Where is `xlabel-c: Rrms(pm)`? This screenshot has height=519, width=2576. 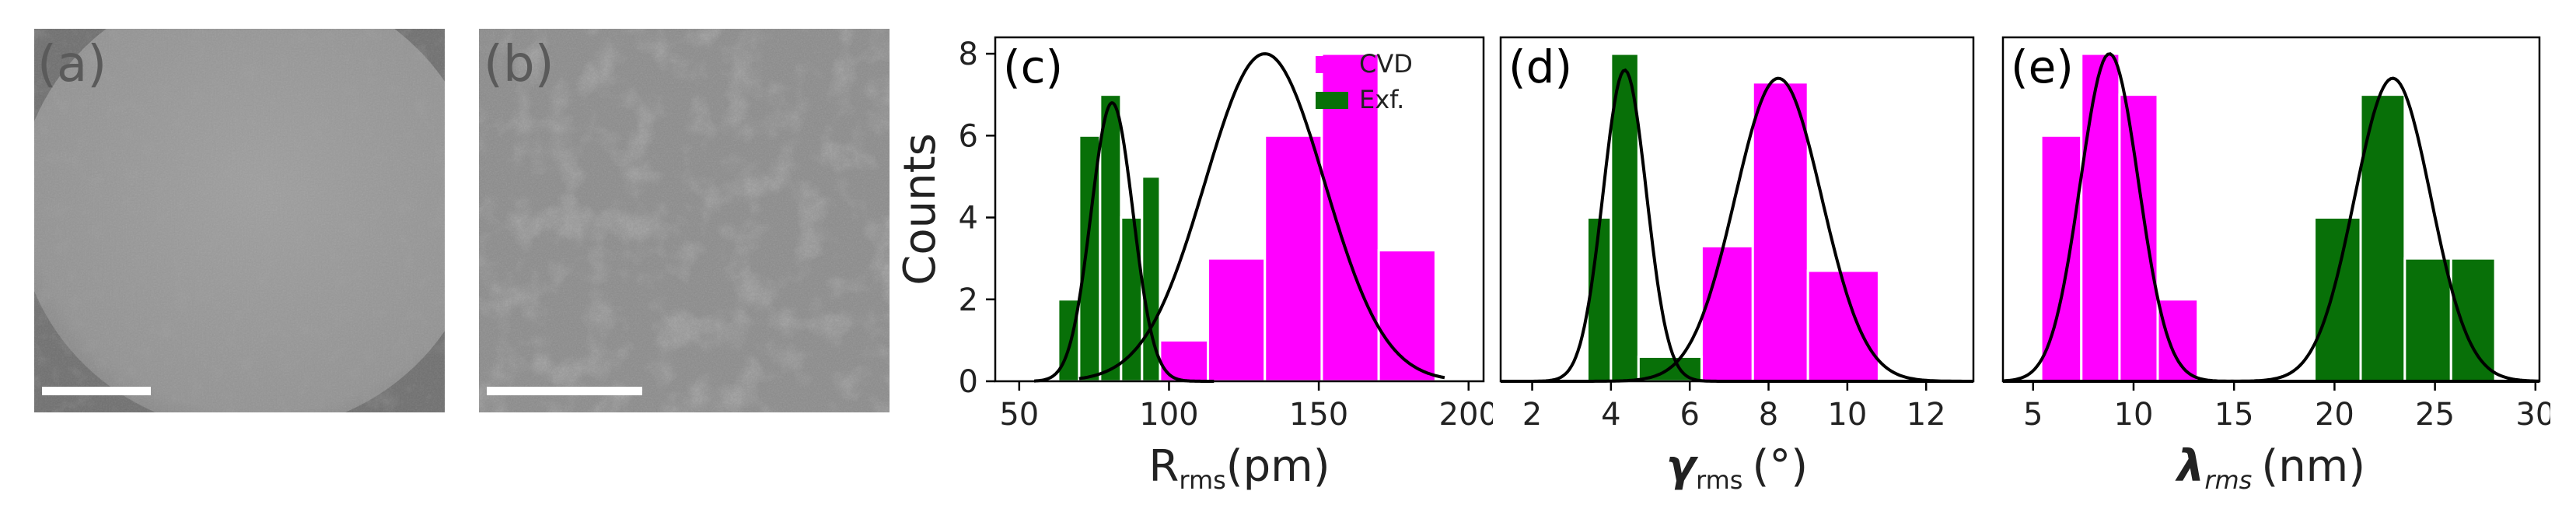 xlabel-c: Rrms(pm) is located at coordinates (1239, 468).